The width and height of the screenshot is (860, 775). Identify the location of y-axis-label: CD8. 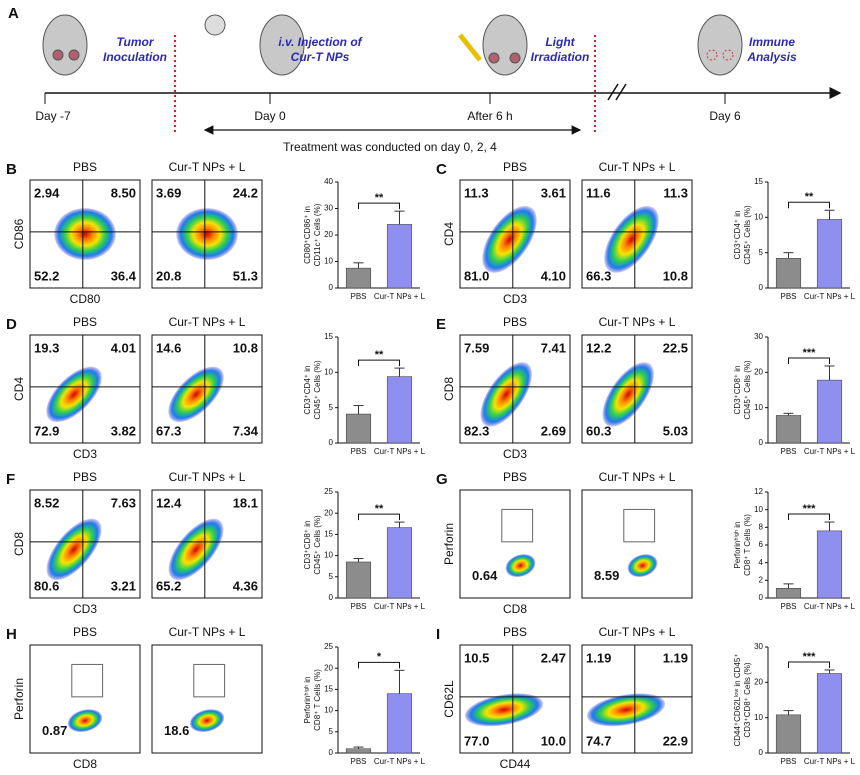
(449, 389).